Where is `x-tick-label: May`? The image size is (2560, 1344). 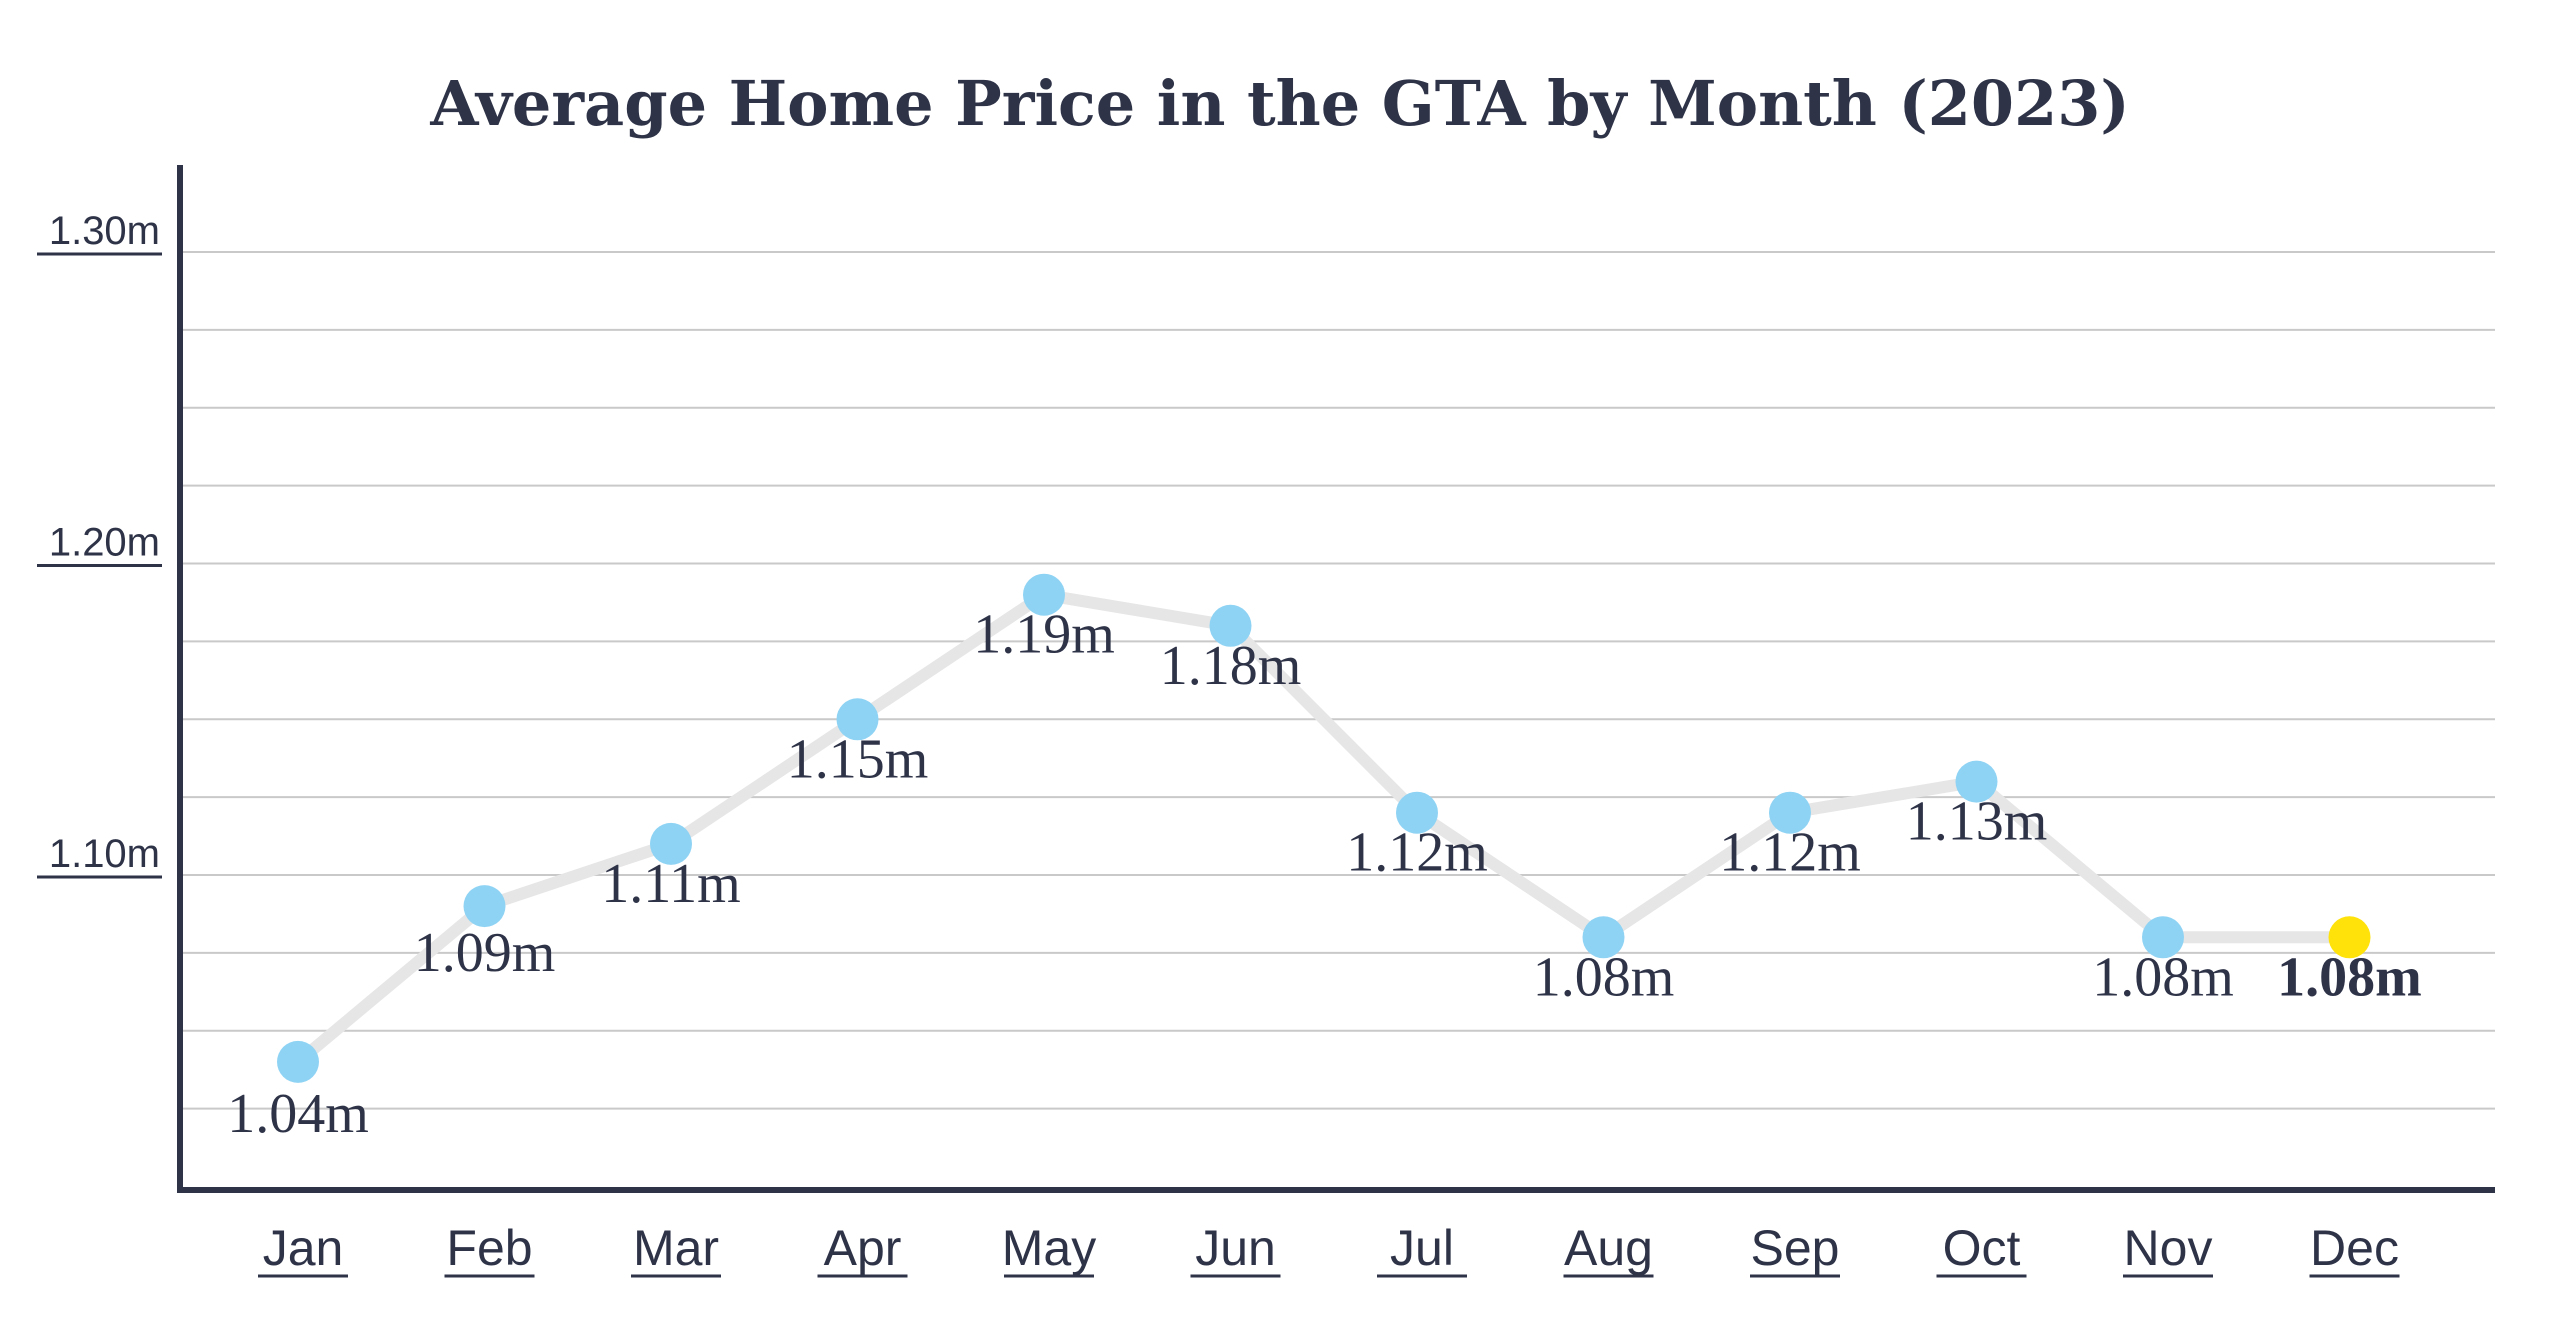 x-tick-label: May is located at coordinates (1049, 1248).